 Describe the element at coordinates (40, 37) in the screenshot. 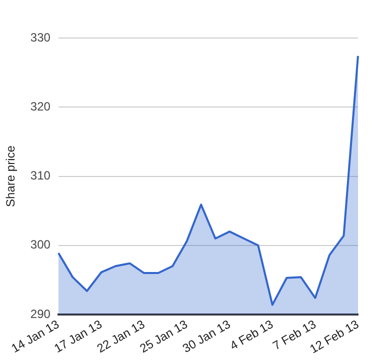

I see `y-tick-label: 330` at that location.